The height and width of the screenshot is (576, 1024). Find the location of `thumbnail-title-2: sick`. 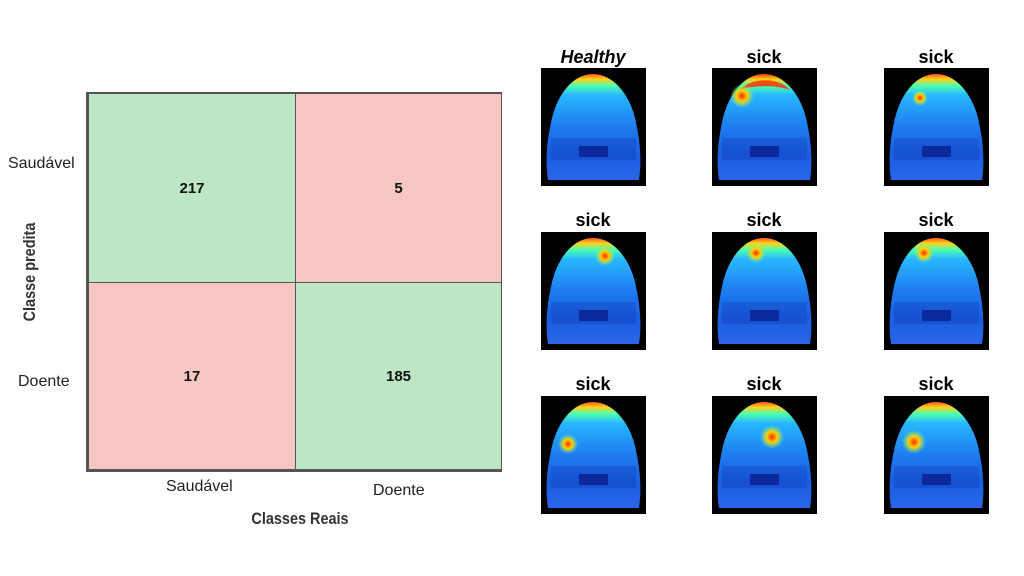

thumbnail-title-2: sick is located at coordinates (764, 57).